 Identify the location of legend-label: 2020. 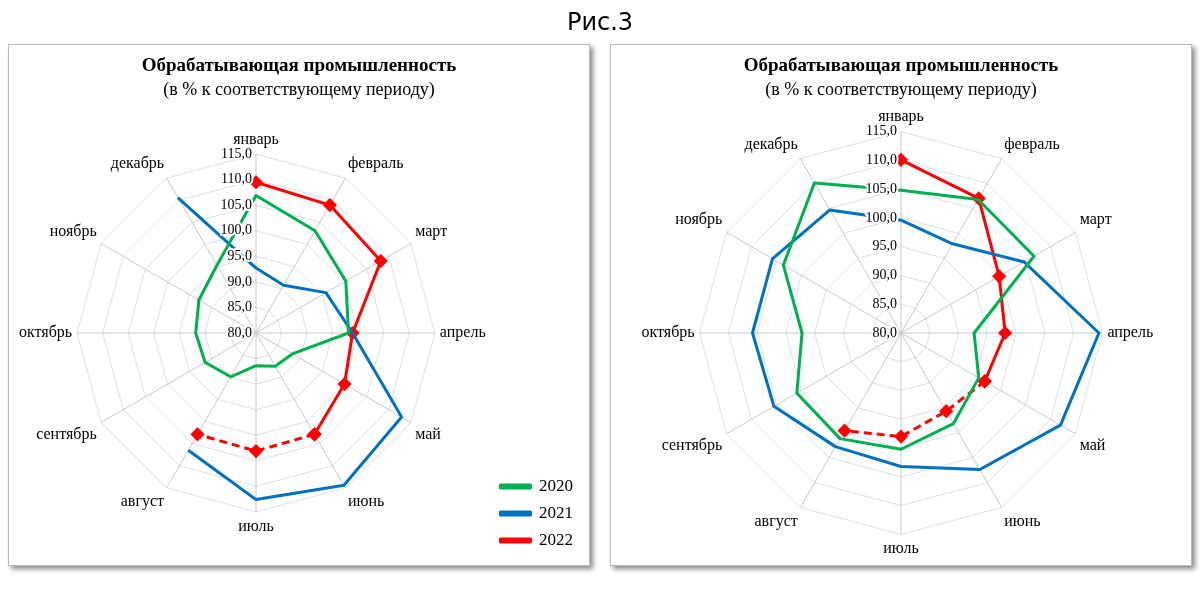
(556, 485).